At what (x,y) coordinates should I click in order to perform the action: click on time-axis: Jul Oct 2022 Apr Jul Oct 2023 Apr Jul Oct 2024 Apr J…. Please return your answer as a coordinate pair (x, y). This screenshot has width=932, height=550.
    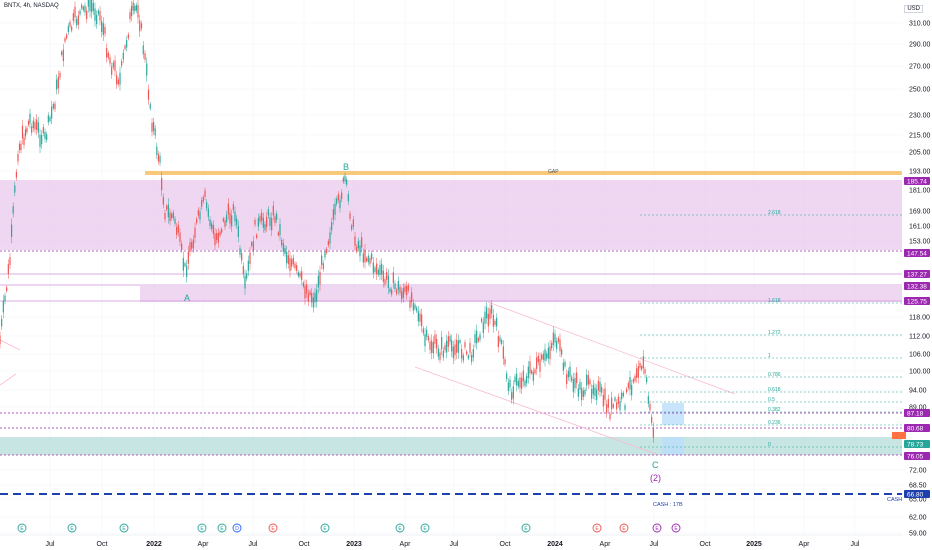
    Looking at the image, I should click on (451, 541).